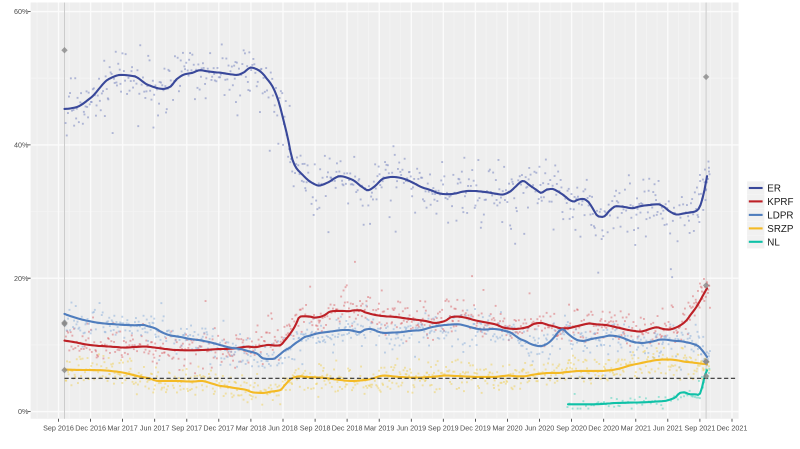  Describe the element at coordinates (315, 427) in the screenshot. I see `svg-text: Sep 2018` at that location.